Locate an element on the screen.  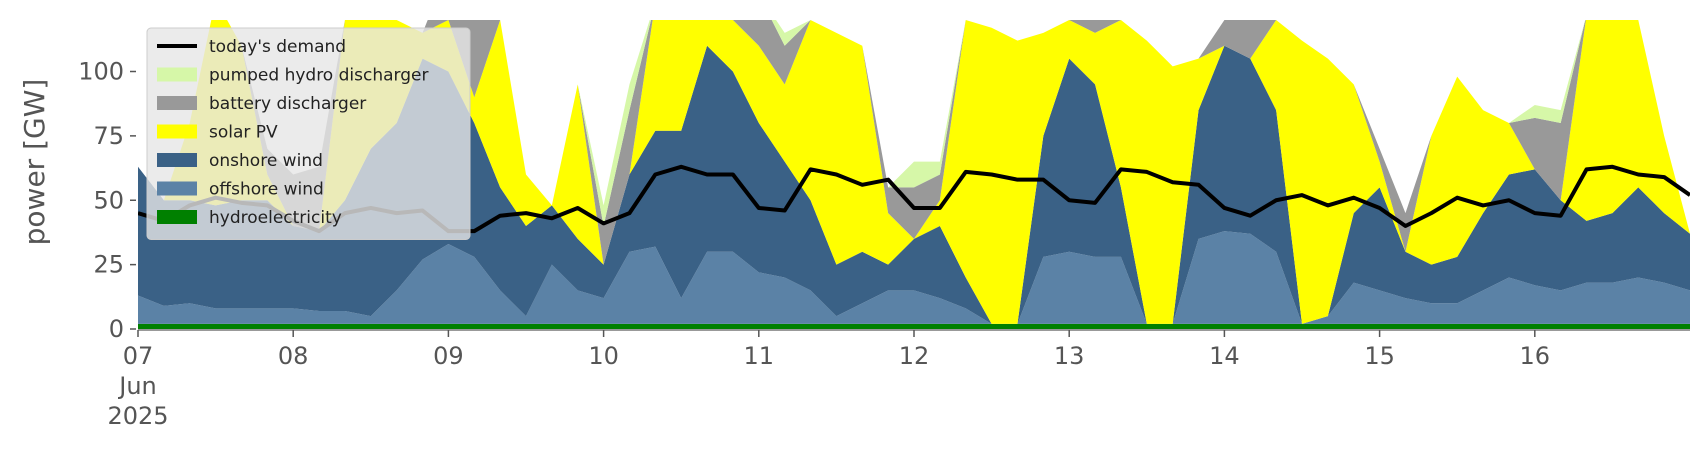
area is located at coordinates (914, 326).